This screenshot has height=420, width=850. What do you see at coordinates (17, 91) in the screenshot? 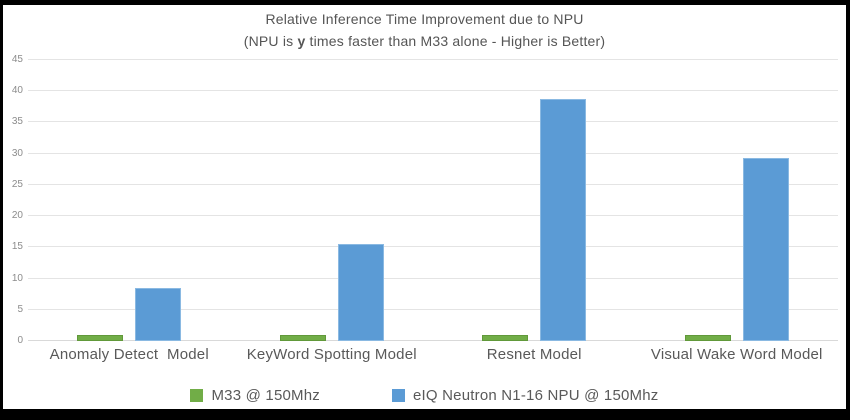
I see `y-tick-label: 40` at bounding box center [17, 91].